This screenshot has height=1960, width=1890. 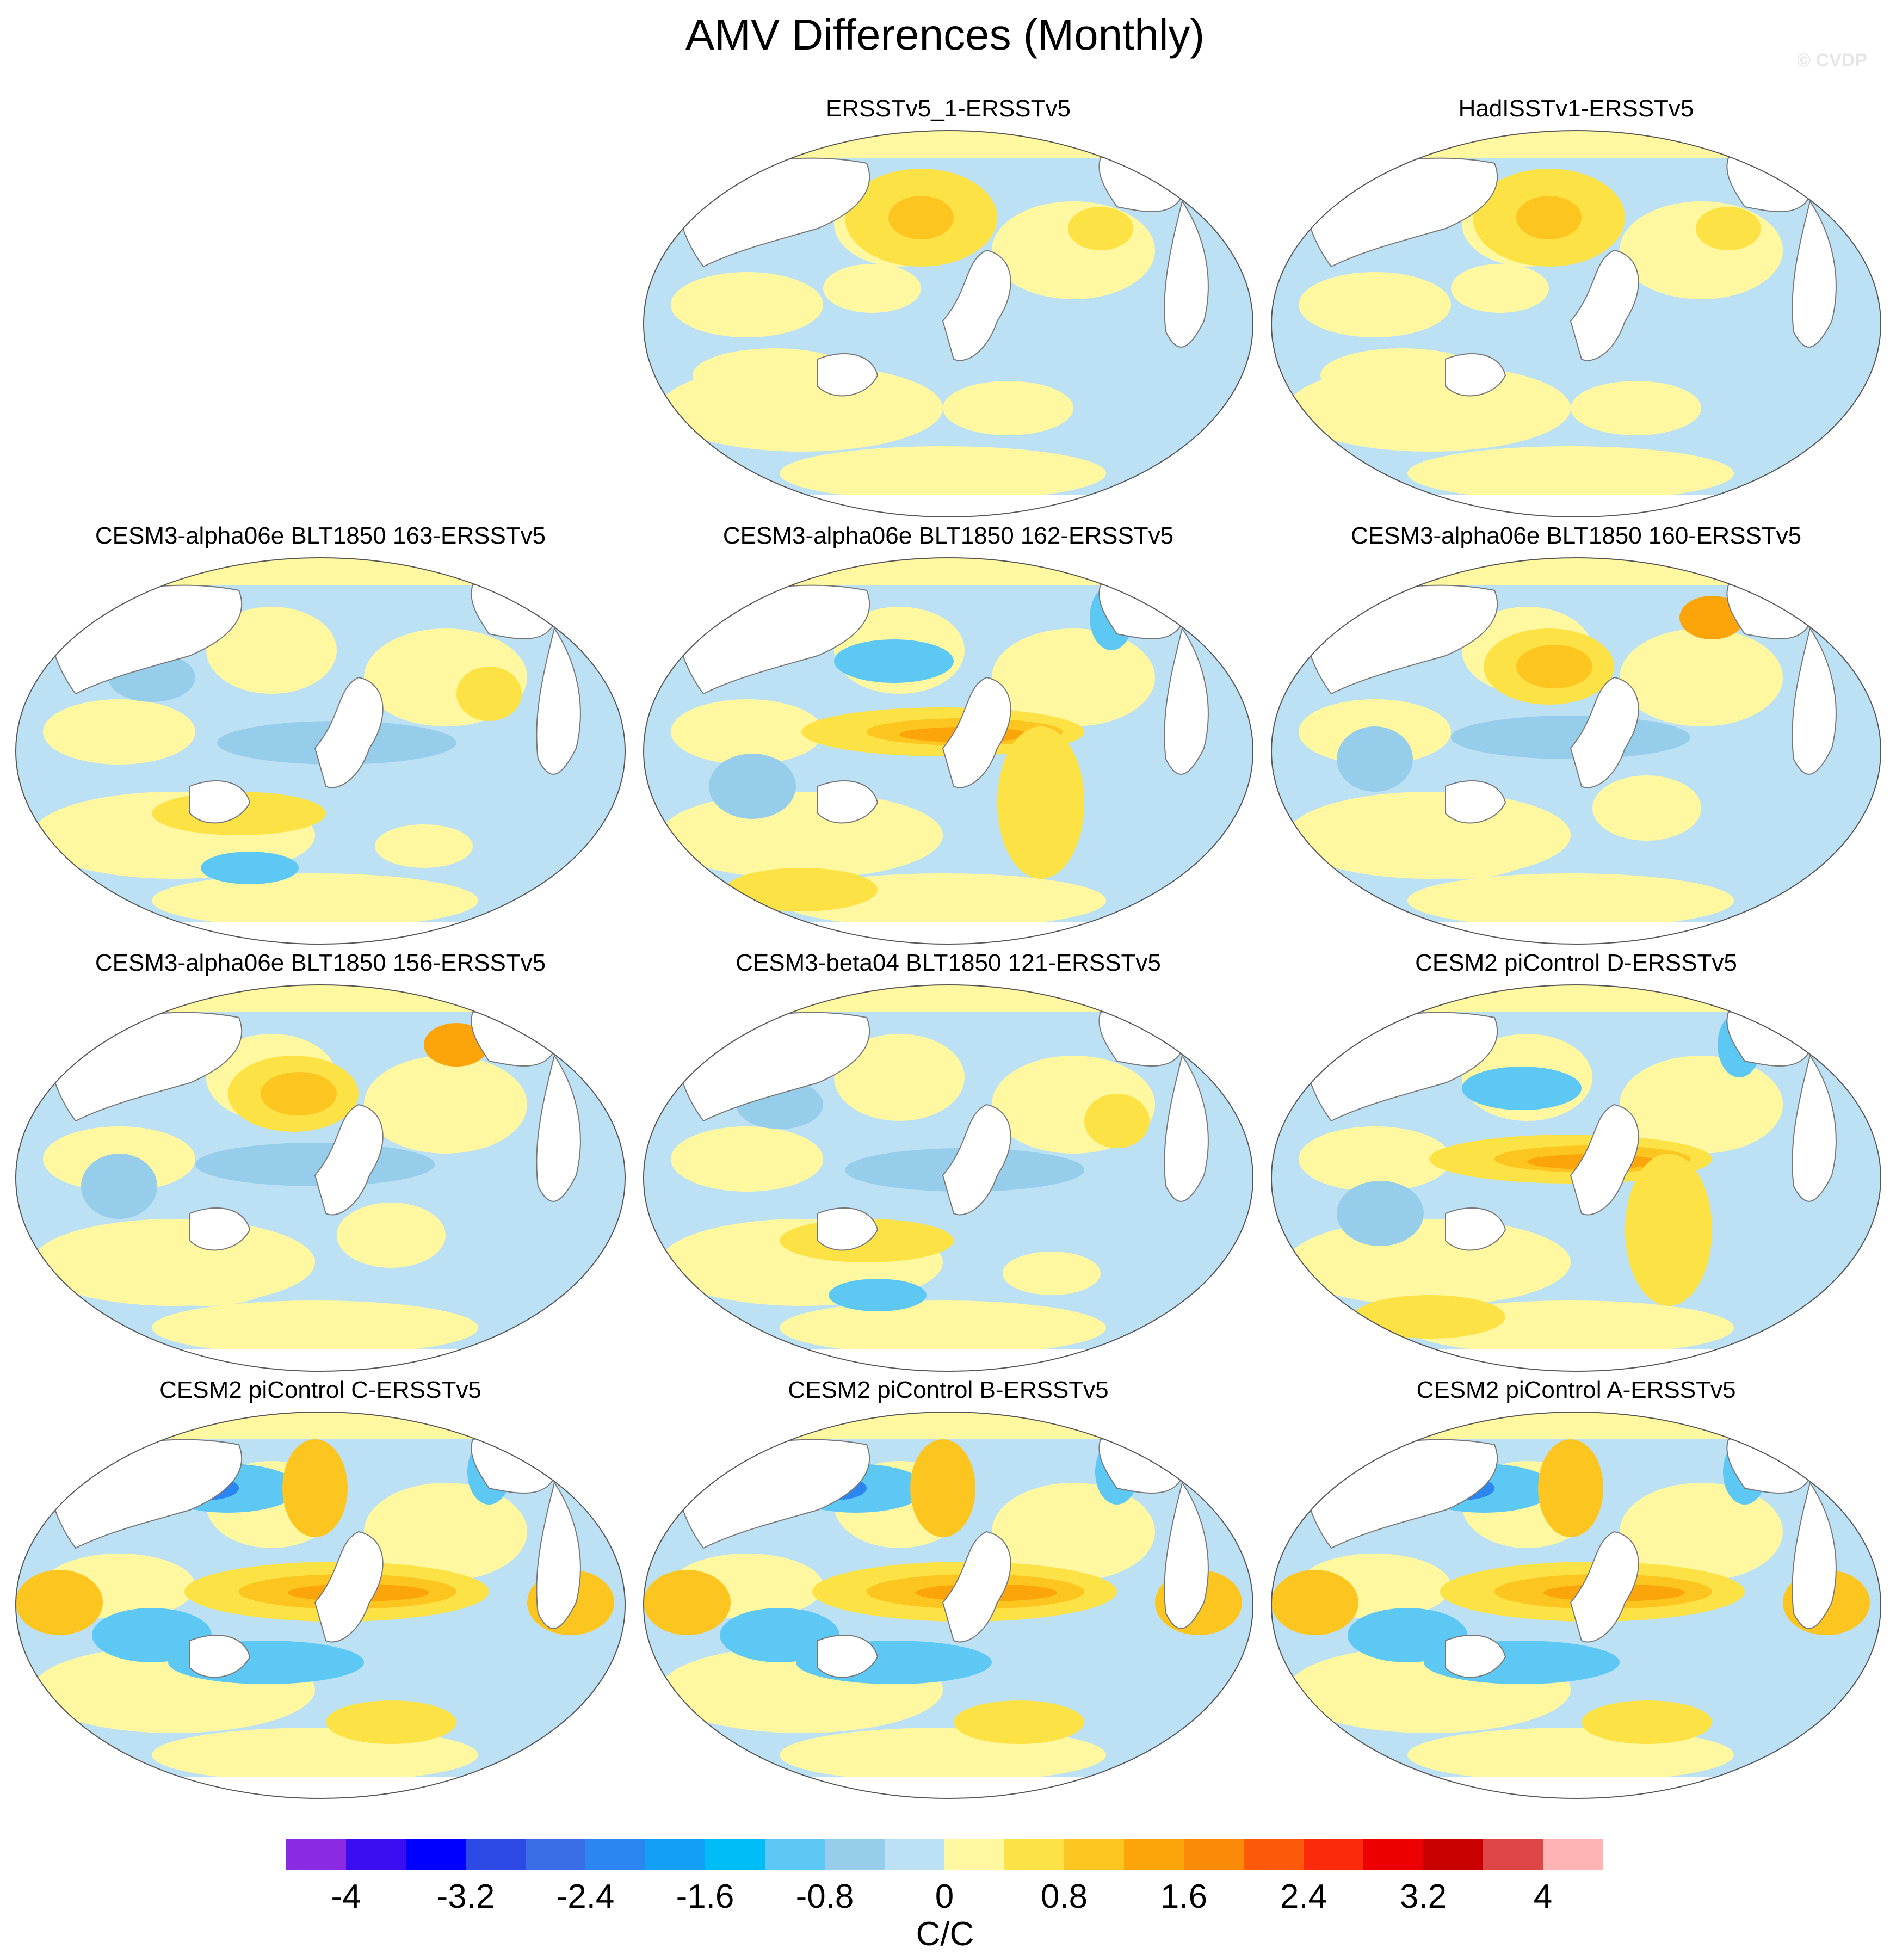 What do you see at coordinates (948, 108) in the screenshot?
I see `panel-title: ERSSTv5_1-ERSSTv5` at bounding box center [948, 108].